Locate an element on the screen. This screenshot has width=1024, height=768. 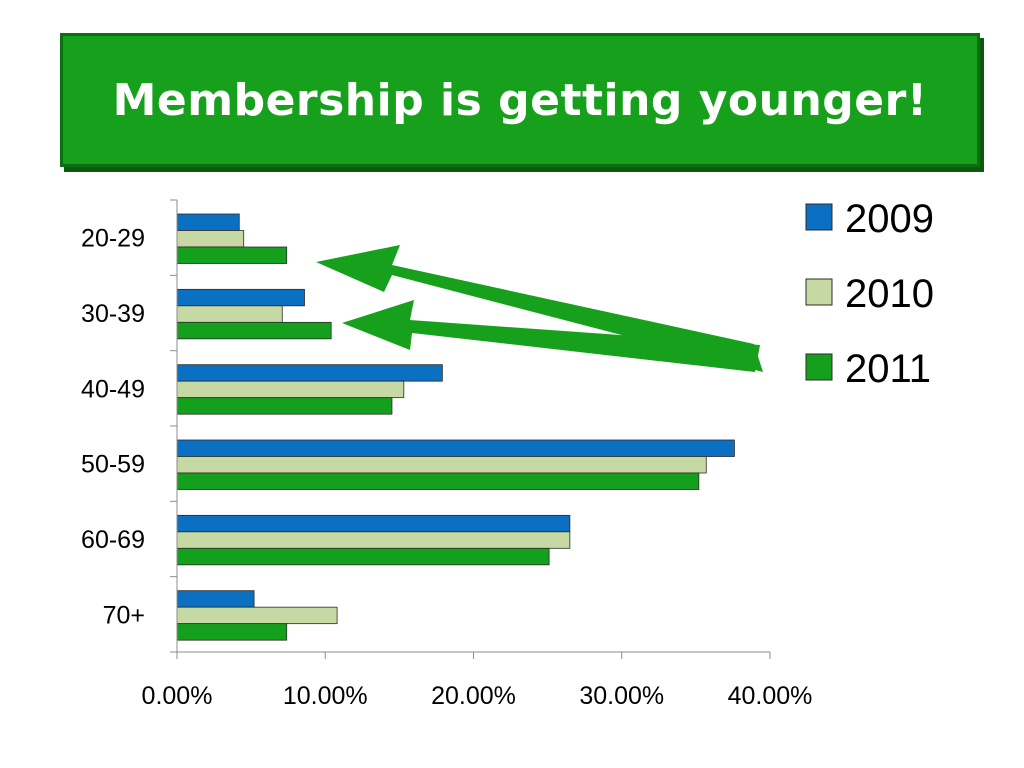
x-tick-label: 0.00% is located at coordinates (177, 696).